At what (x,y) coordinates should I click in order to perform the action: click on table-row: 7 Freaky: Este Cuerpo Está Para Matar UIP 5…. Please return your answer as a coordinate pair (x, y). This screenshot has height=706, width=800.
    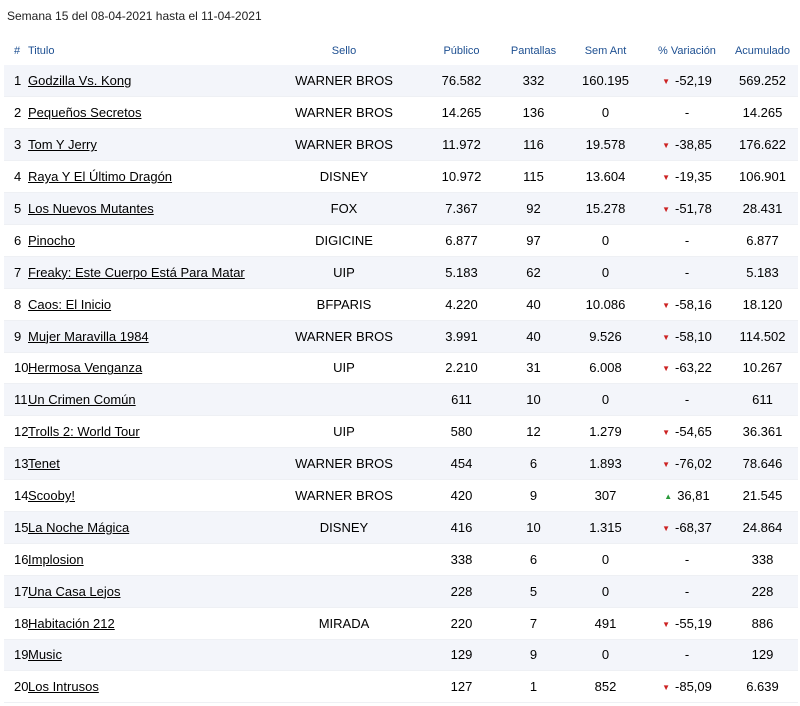
    Looking at the image, I should click on (401, 272).